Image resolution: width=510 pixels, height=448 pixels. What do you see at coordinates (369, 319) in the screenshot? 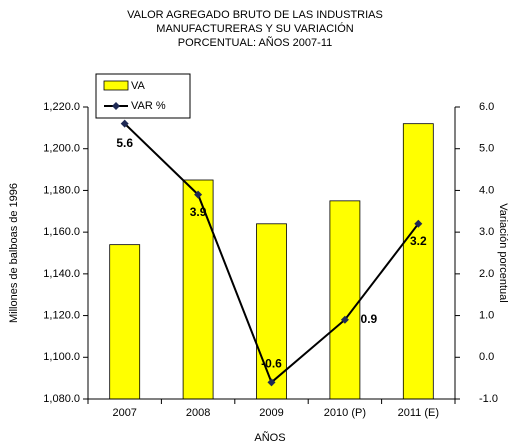
I see `value-label: 0.9` at bounding box center [369, 319].